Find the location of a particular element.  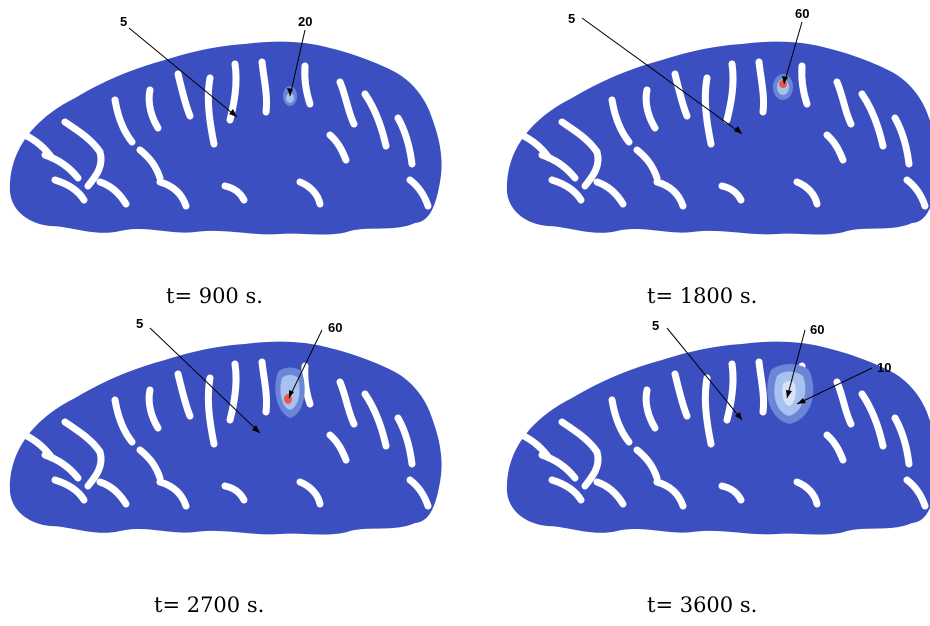

panel-caption: t= 900 s. is located at coordinates (214, 296).